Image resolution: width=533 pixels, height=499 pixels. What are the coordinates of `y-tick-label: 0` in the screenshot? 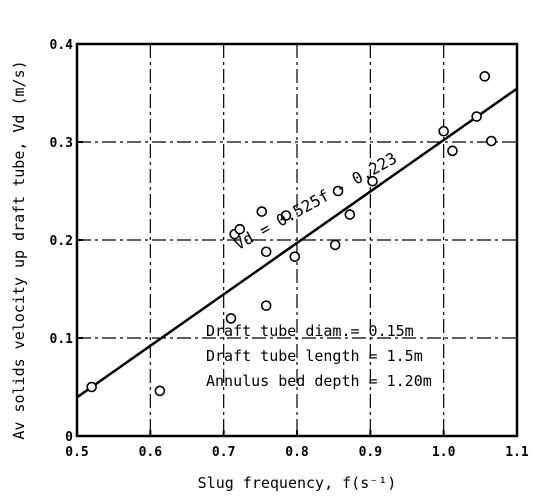 It's located at (69, 437).